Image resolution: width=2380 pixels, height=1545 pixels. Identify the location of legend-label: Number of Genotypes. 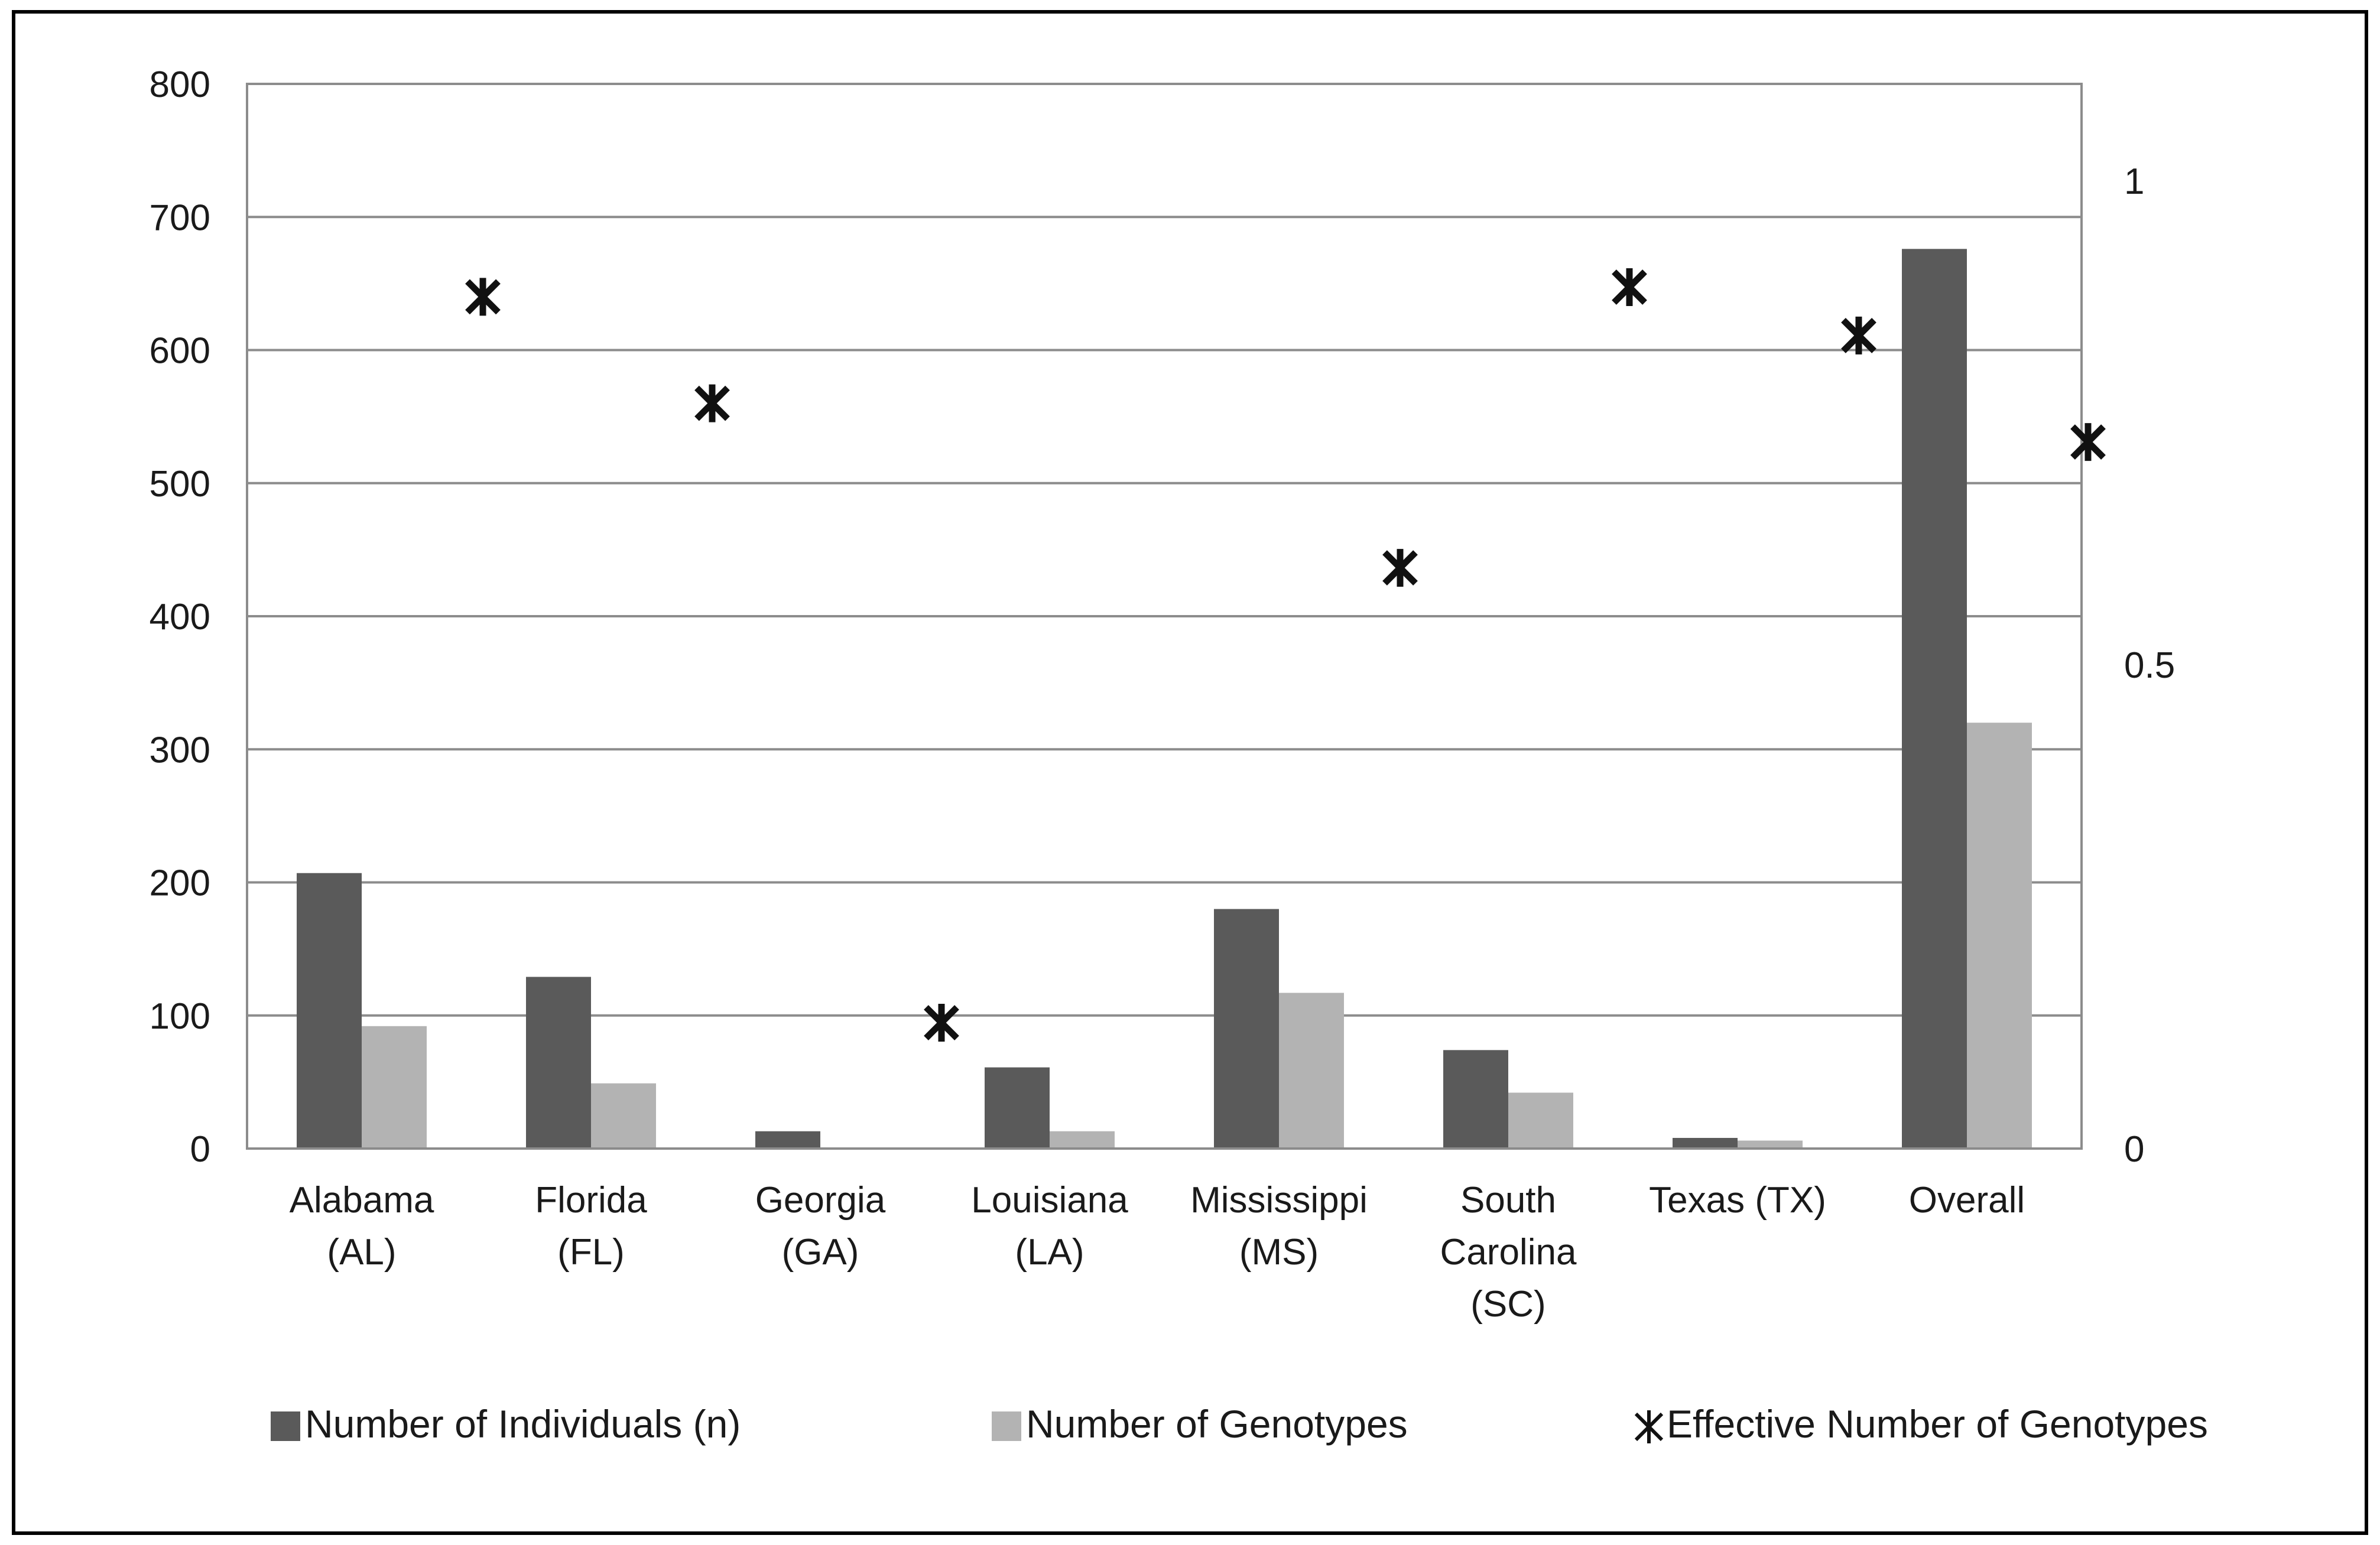
(1217, 1424).